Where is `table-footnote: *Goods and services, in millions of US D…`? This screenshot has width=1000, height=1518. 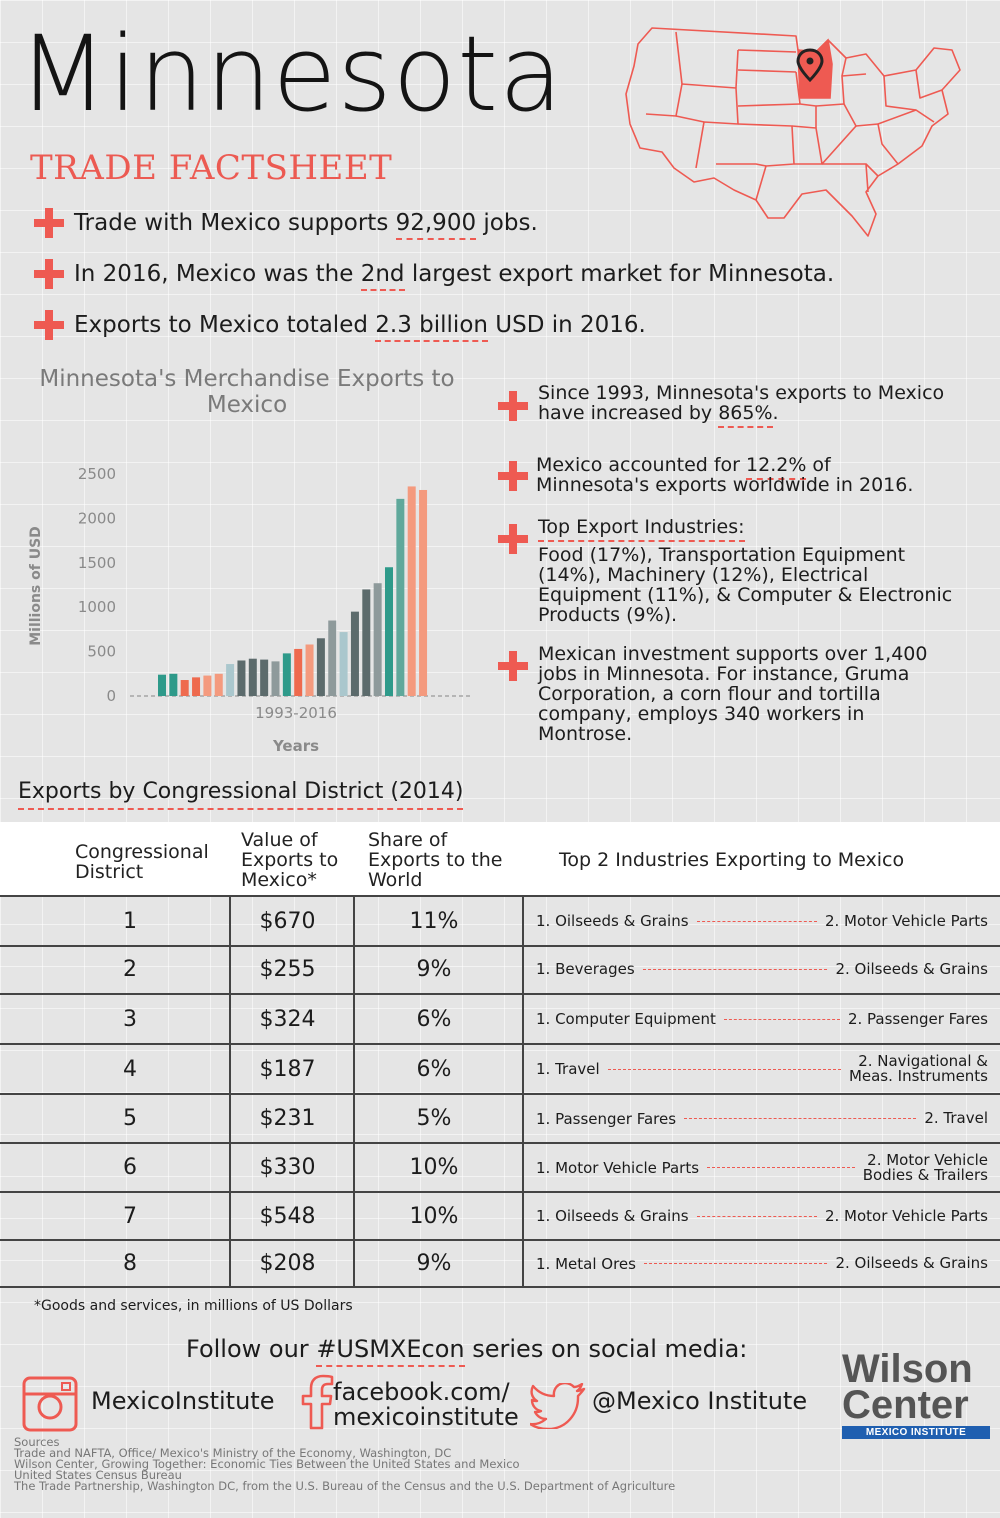 table-footnote: *Goods and services, in millions of US D… is located at coordinates (193, 1306).